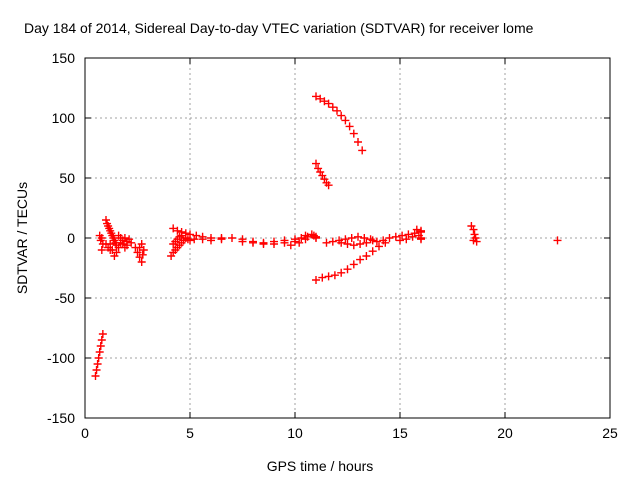 The height and width of the screenshot is (480, 640). Describe the element at coordinates (65, 298) in the screenshot. I see `y-tick-label: -50` at that location.